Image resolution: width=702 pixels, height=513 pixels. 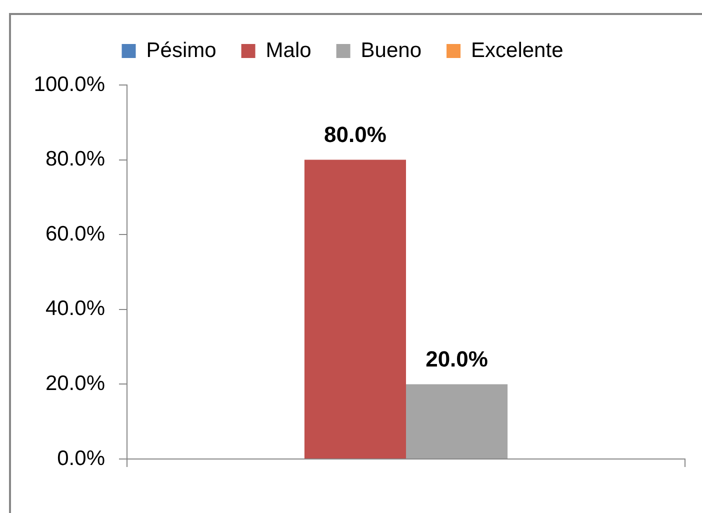 I want to click on y-tick-label: 0.0%, so click(x=81, y=458).